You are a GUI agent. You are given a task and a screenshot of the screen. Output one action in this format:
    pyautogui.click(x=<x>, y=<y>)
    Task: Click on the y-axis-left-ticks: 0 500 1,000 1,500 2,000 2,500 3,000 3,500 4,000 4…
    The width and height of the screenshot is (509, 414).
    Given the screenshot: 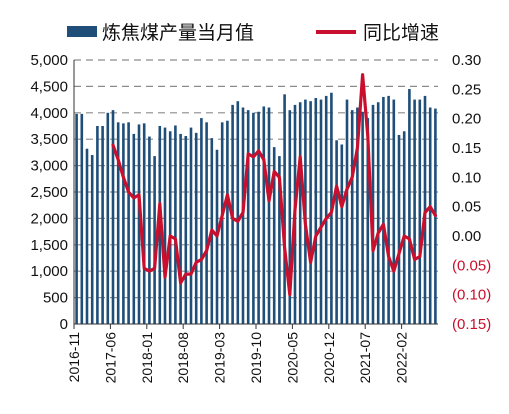 What is the action you would take?
    pyautogui.click(x=49, y=192)
    